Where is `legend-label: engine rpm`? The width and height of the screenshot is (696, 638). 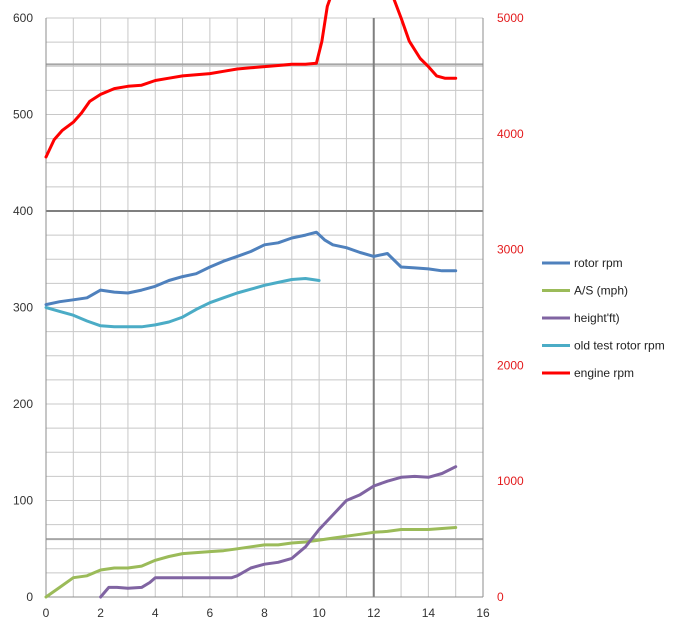
legend-label: engine rpm is located at coordinates (604, 373).